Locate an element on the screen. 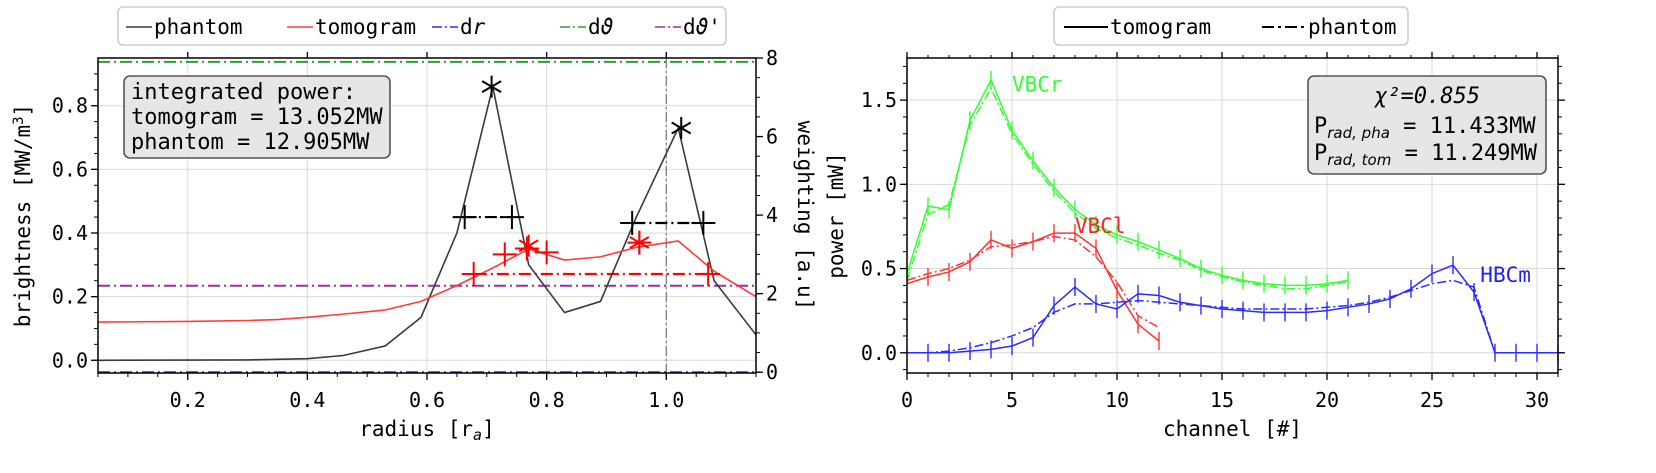 Image resolution: width=1656 pixels, height=473 pixels. legend-item: dϑ' is located at coordinates (688, 27).